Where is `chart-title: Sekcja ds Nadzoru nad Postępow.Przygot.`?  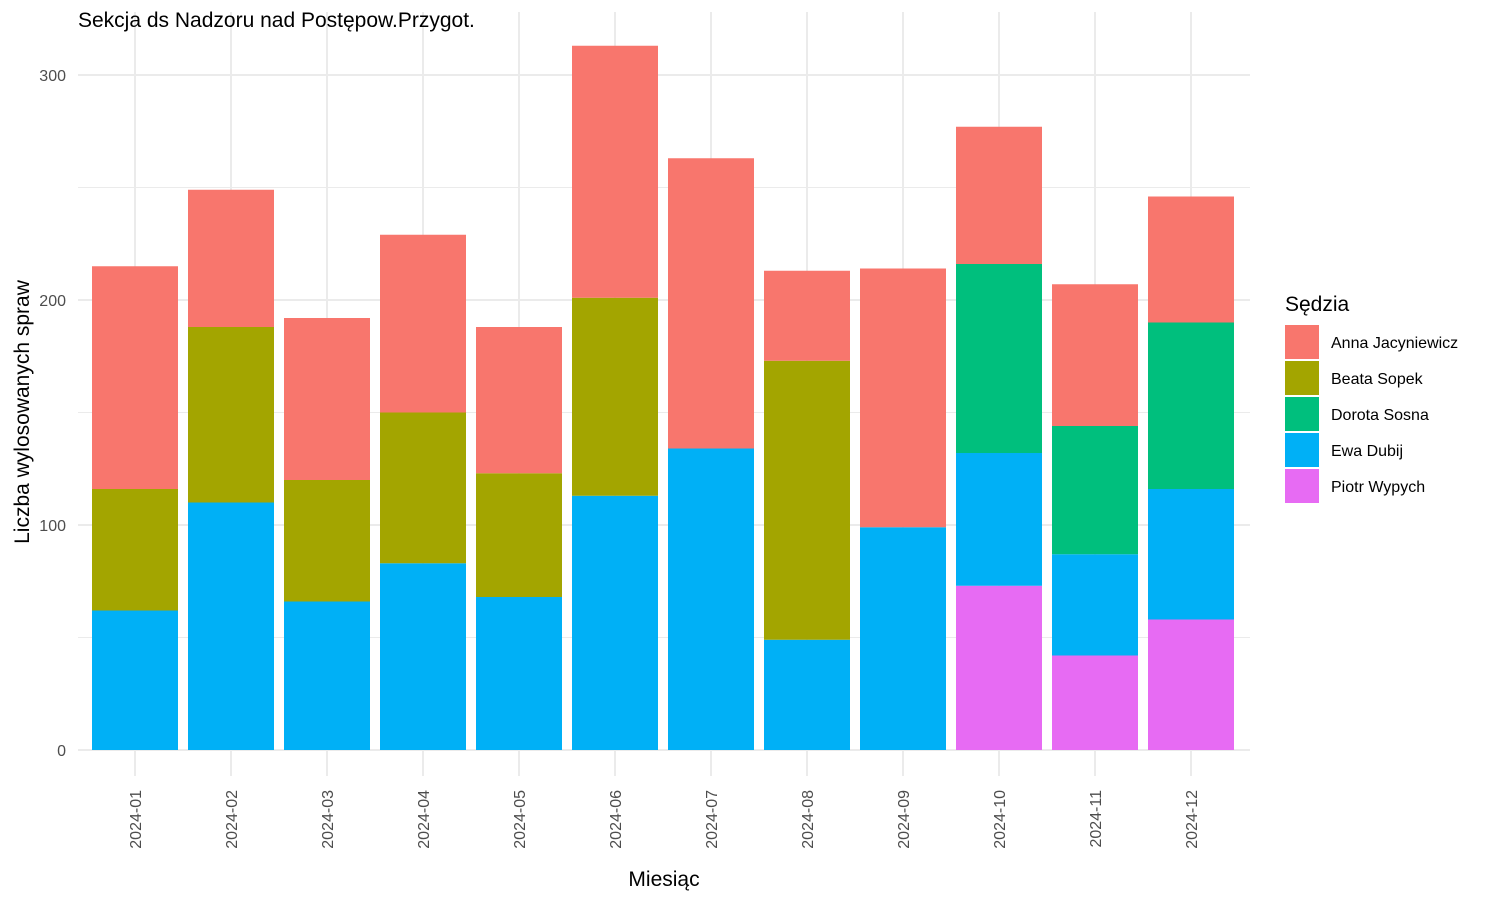 chart-title: Sekcja ds Nadzoru nad Postępow.Przygot. is located at coordinates (276, 20).